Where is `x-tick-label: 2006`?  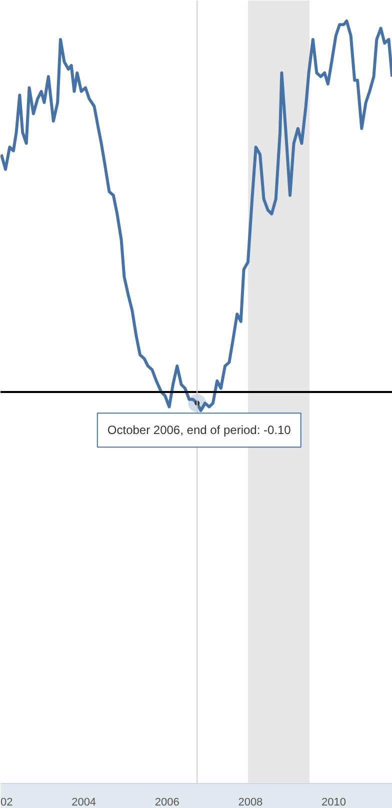 x-tick-label: 2006 is located at coordinates (167, 802).